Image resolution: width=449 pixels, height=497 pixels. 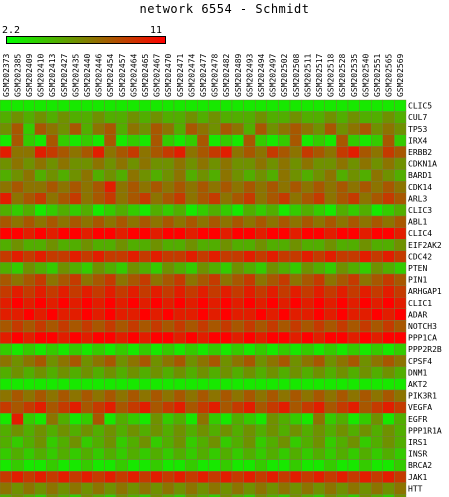 What do you see at coordinates (377, 75) in the screenshot?
I see `column-label: GSM202551` at bounding box center [377, 75].